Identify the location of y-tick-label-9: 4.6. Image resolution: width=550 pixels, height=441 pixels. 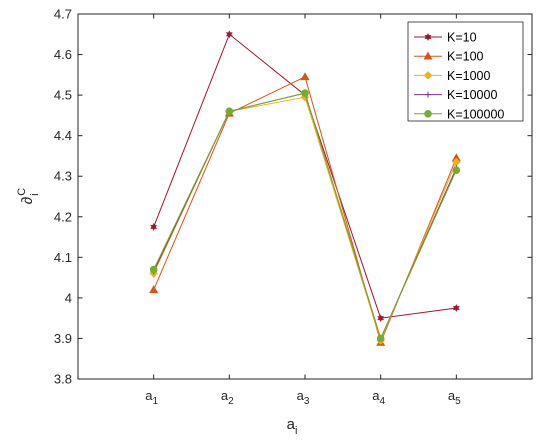
(63, 54).